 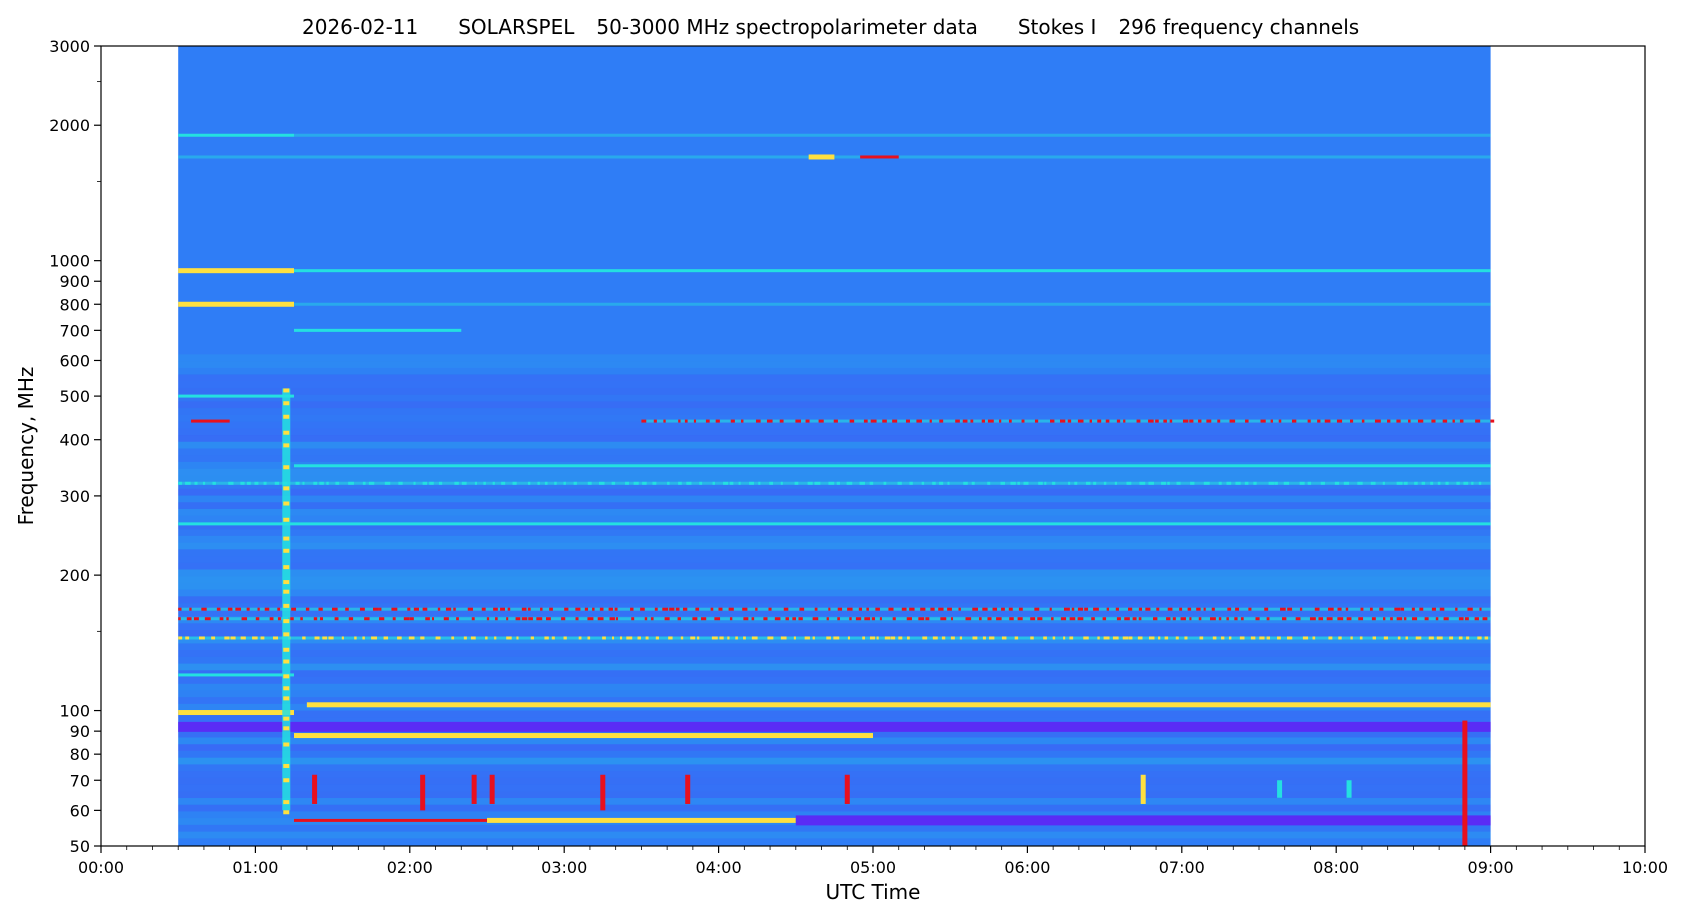 I want to click on y-tick-label: 90, so click(x=80, y=731).